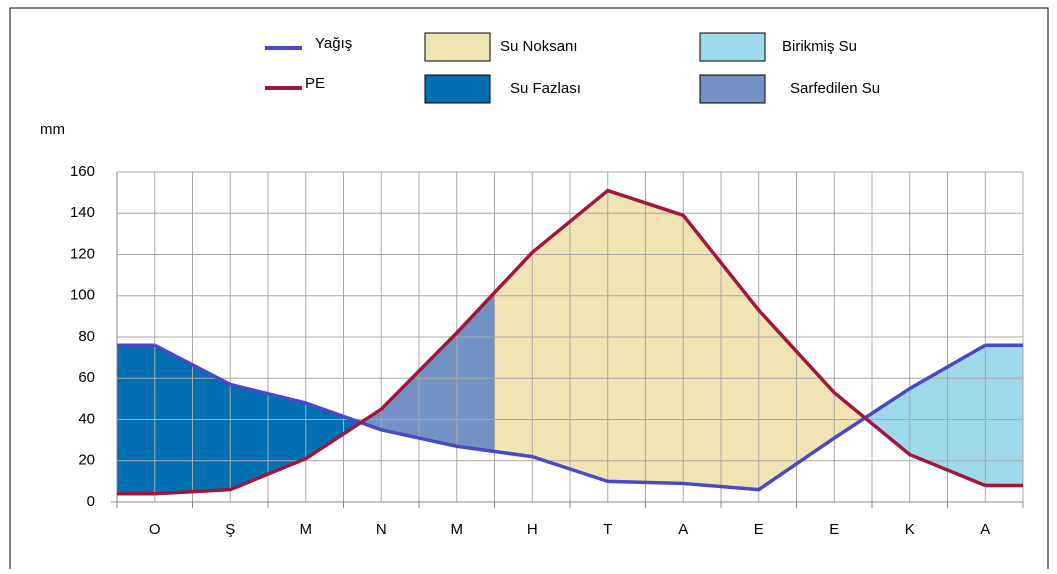 The image size is (1057, 574). Describe the element at coordinates (545, 88) in the screenshot. I see `legend-label: Su Fazlası` at that location.